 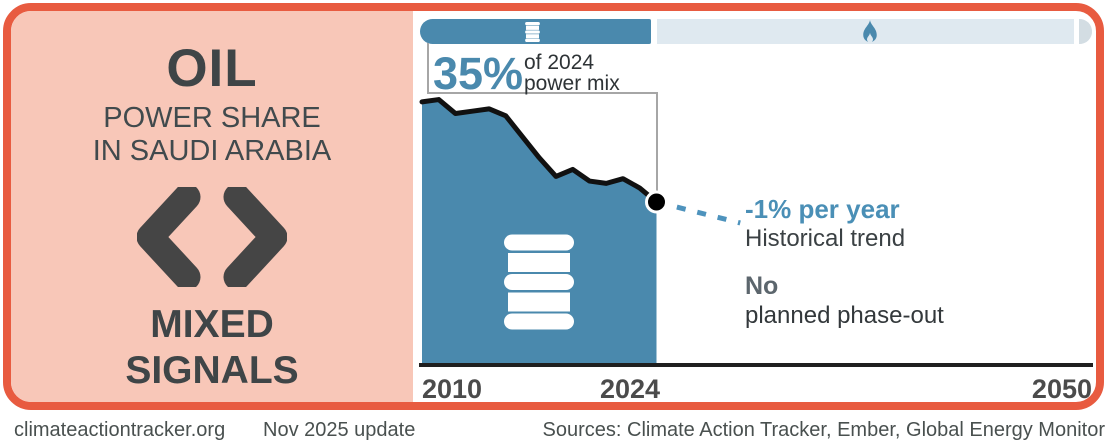 I want to click on x-tick-2024: 2024, so click(x=630, y=389).